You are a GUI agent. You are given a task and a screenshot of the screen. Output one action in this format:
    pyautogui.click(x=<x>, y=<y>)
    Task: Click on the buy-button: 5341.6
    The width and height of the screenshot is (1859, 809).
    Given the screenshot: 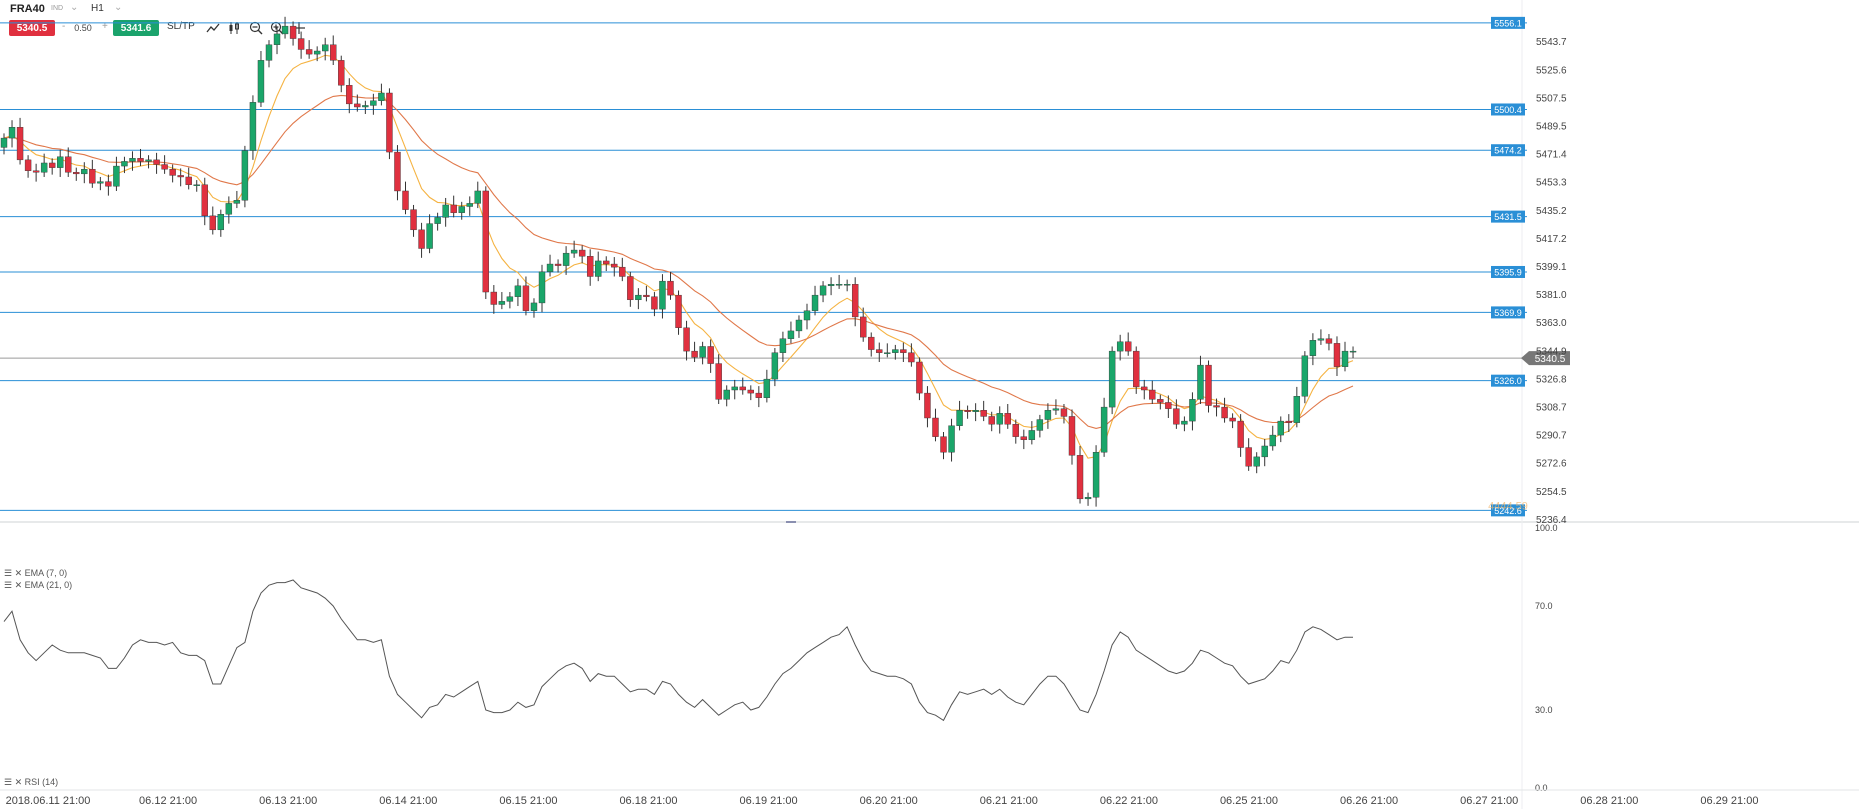 What is the action you would take?
    pyautogui.click(x=136, y=28)
    